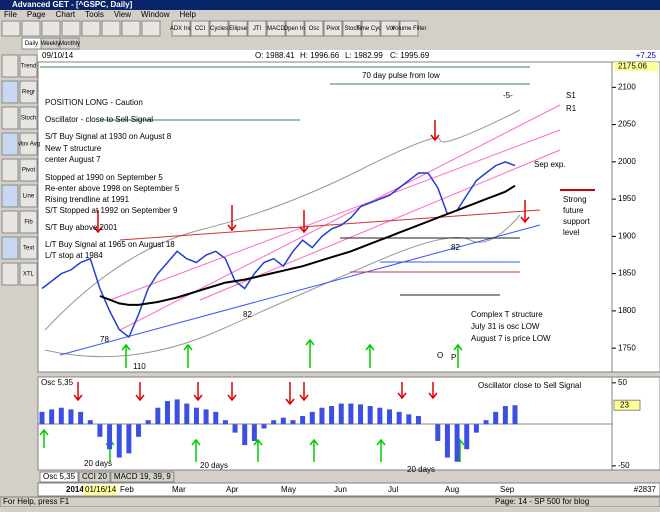  Describe the element at coordinates (108, 136) in the screenshot. I see `annotation: S/T Buy Signal at 1930 on August 8` at that location.